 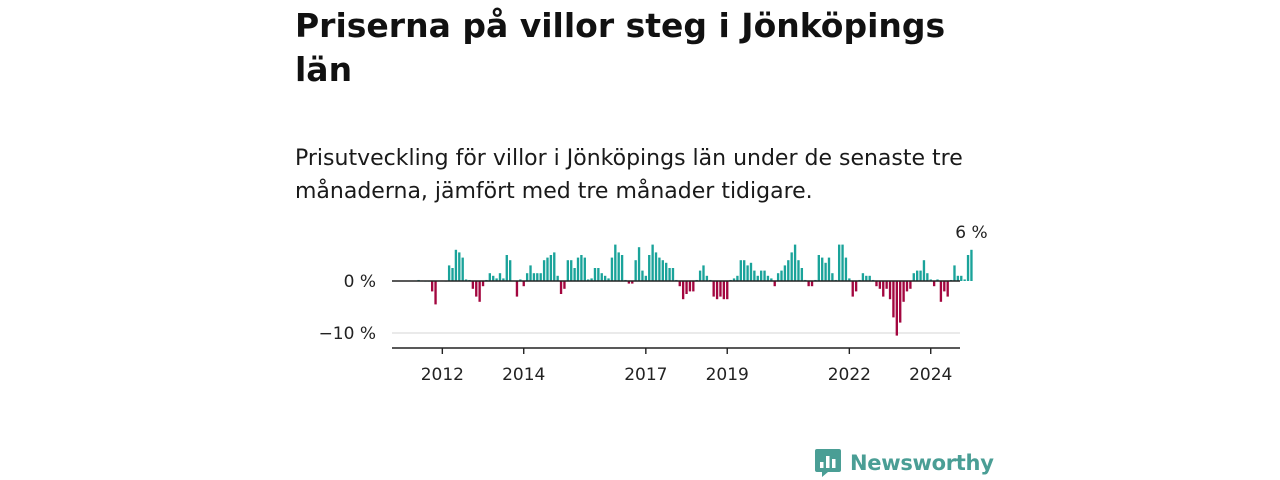 I want to click on newsworthy-logo-icon, so click(x=828, y=463).